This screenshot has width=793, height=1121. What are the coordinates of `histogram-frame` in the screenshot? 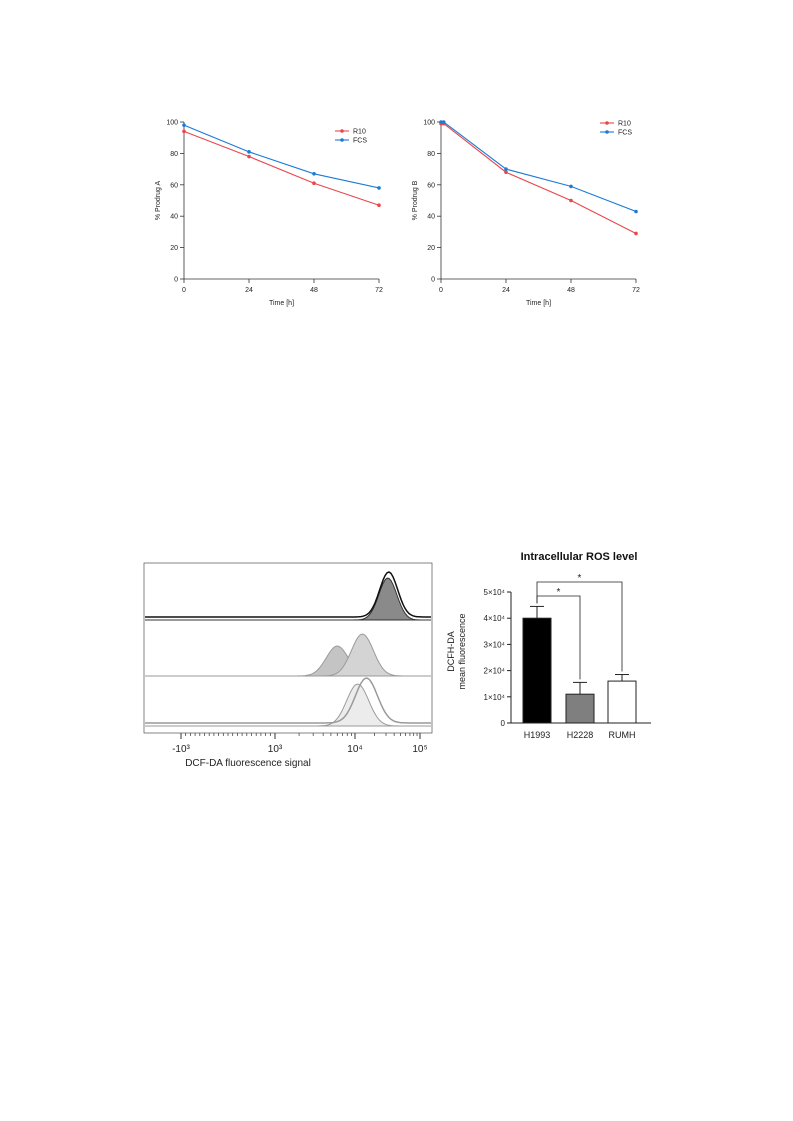 It's located at (288, 648).